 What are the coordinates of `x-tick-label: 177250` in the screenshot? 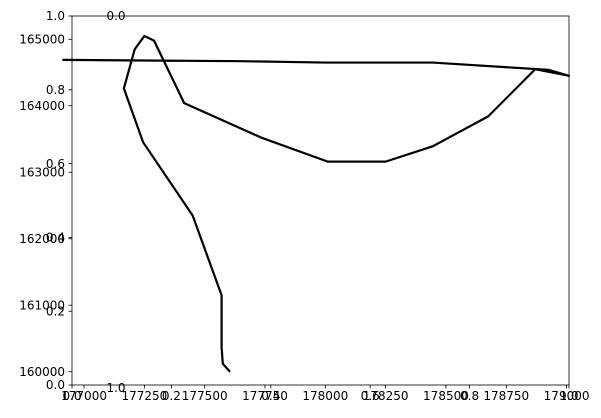 It's located at (144, 396).